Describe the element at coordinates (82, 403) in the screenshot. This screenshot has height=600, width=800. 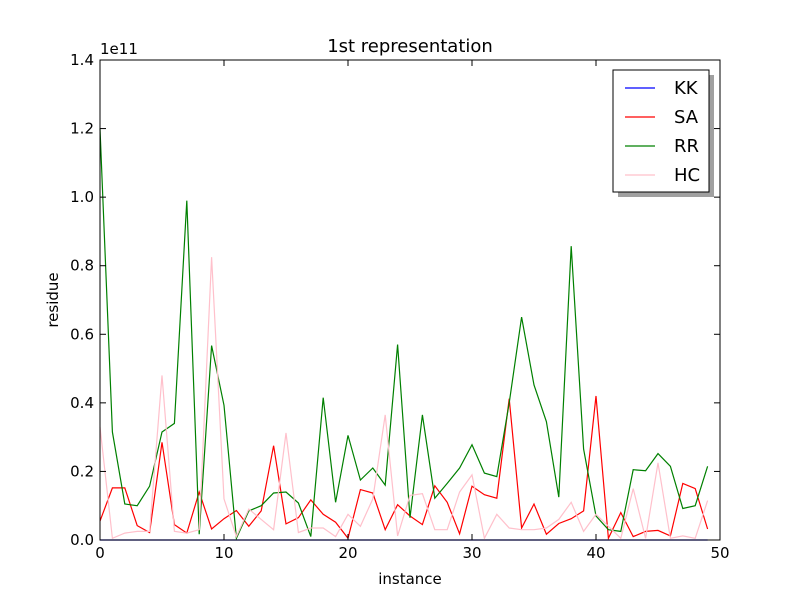
I see `y-tick-label: 0.4` at that location.